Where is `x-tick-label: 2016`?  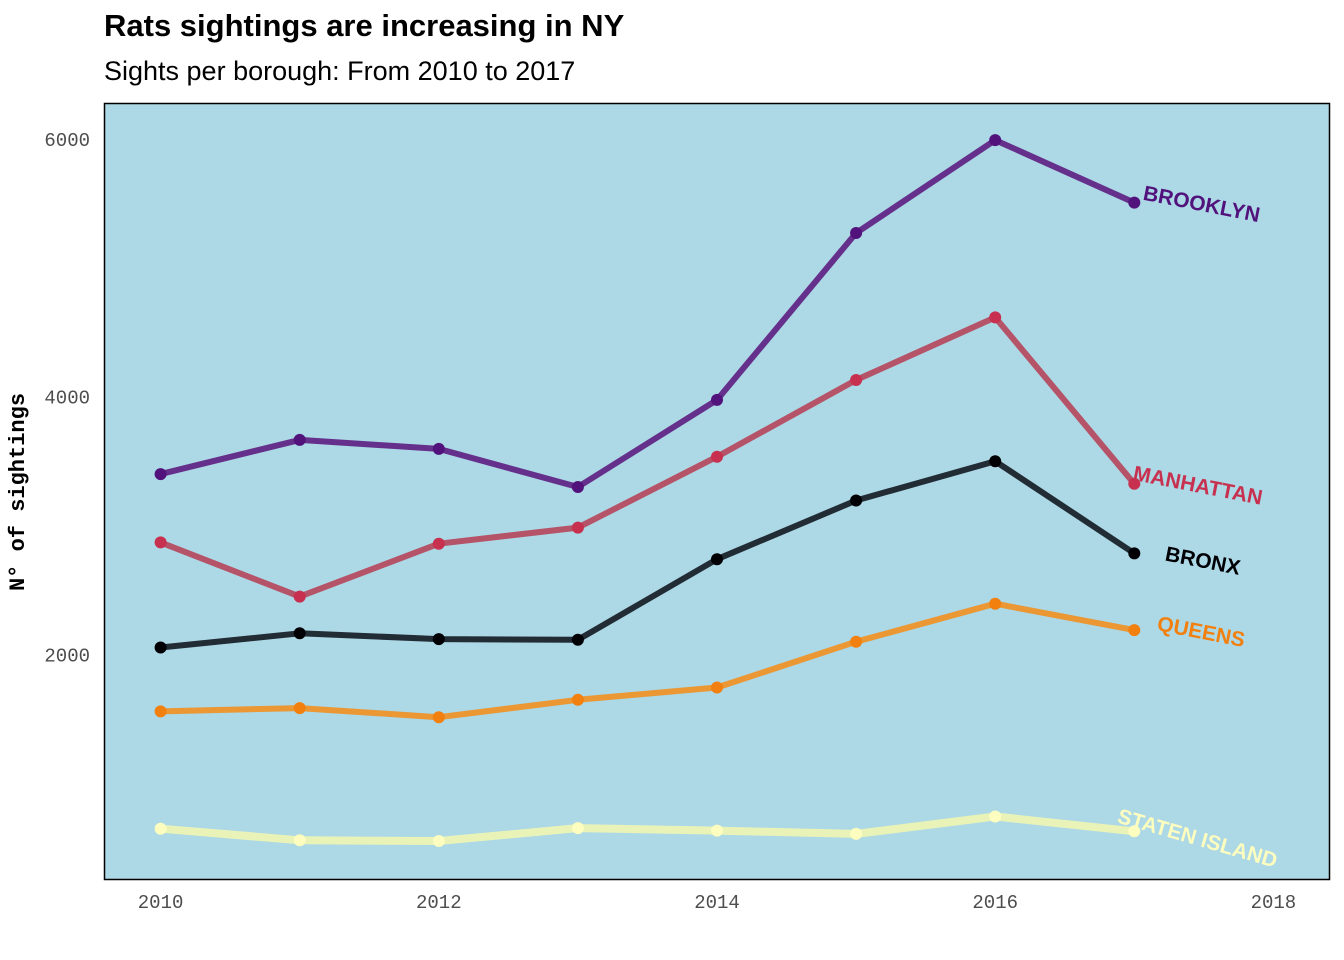 x-tick-label: 2016 is located at coordinates (995, 903).